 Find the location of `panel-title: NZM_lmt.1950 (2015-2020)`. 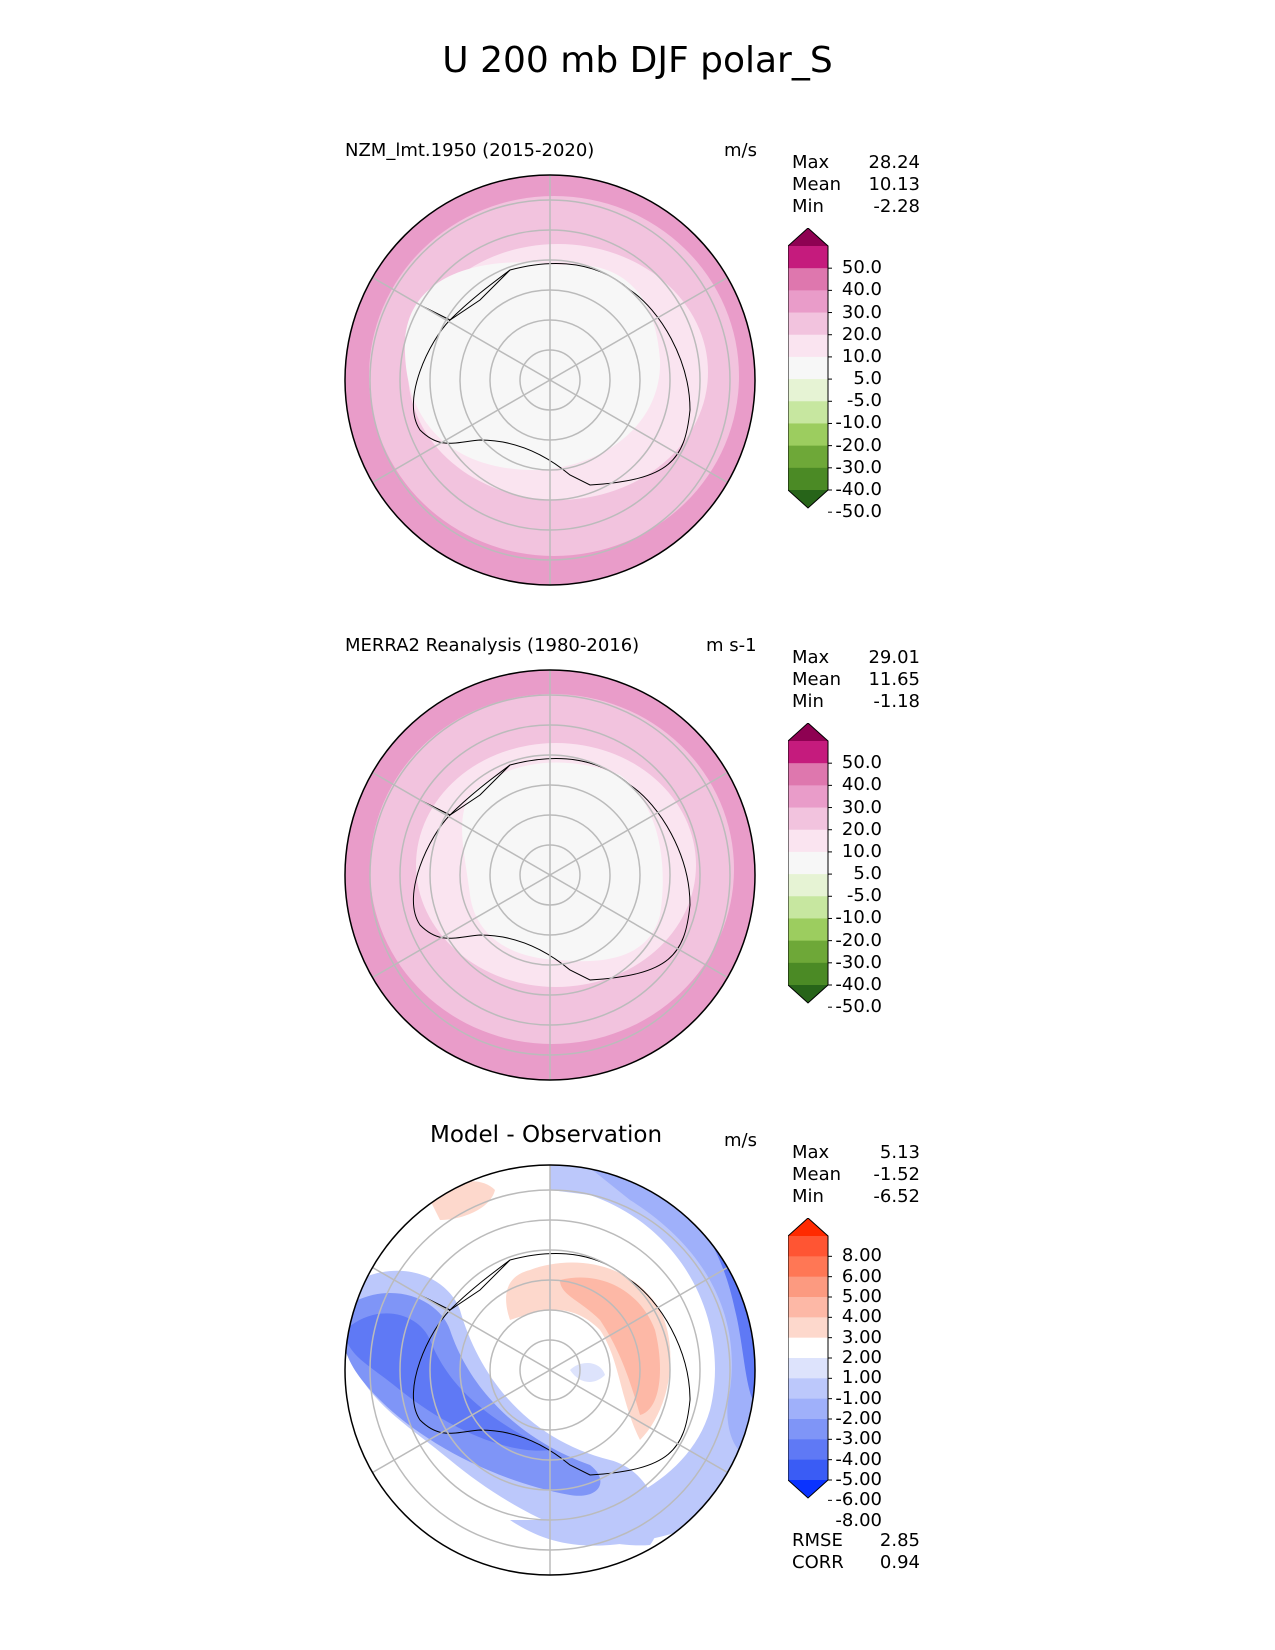

panel-title: NZM_lmt.1950 (2015-2020) is located at coordinates (470, 150).